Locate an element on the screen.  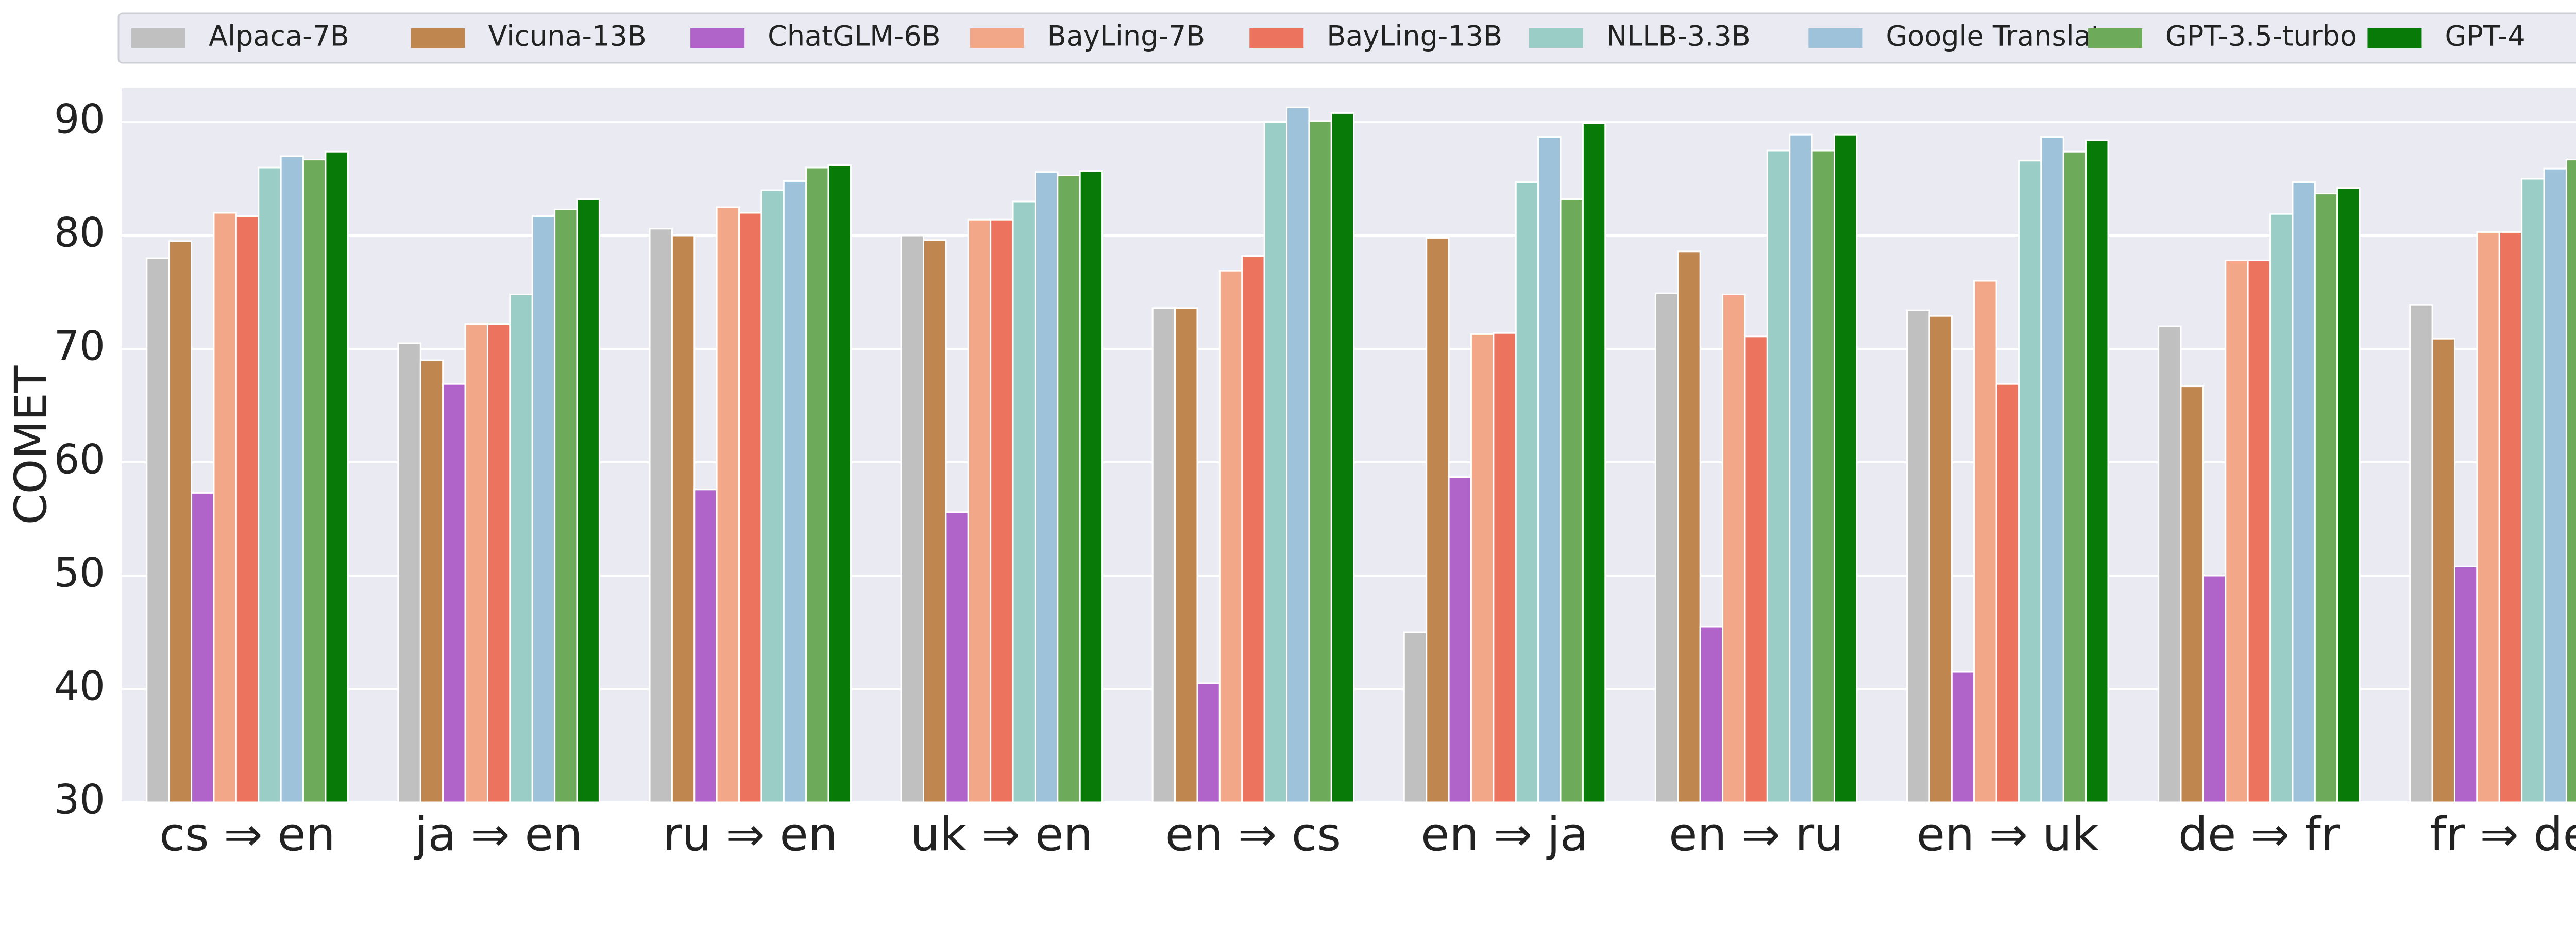
x-tick-label: en ⇒ uk is located at coordinates (2008, 835).